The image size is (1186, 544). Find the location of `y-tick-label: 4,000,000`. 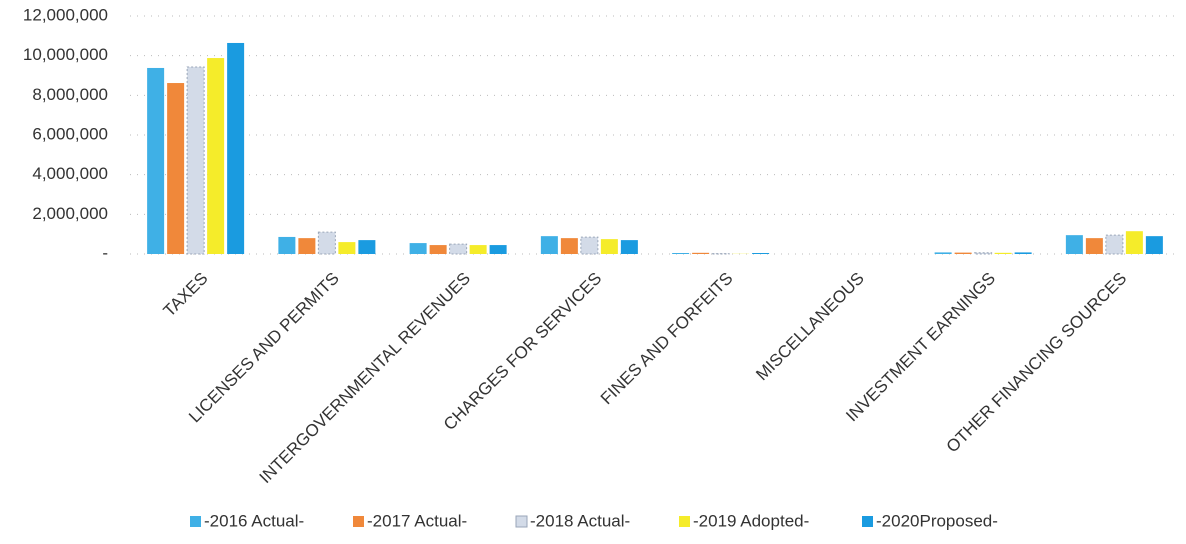

y-tick-label: 4,000,000 is located at coordinates (70, 173).